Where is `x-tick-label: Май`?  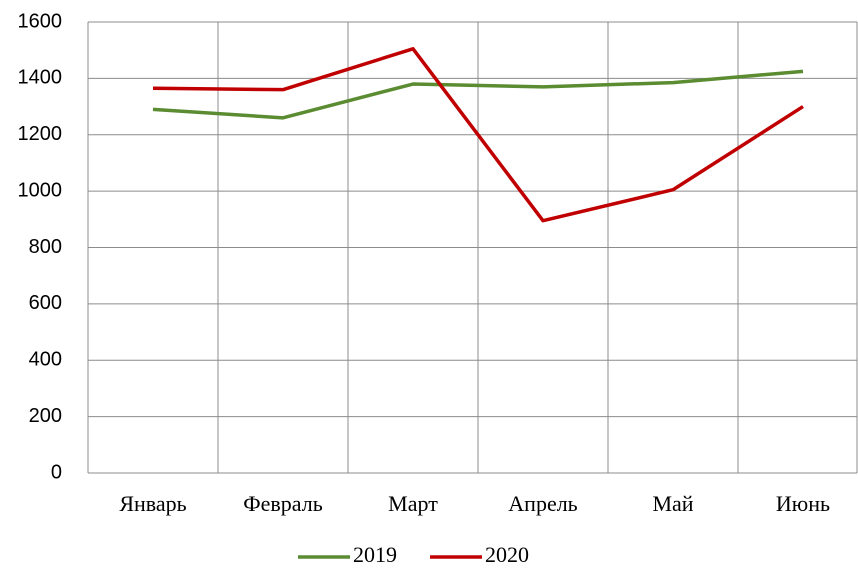
x-tick-label: Май is located at coordinates (672, 503).